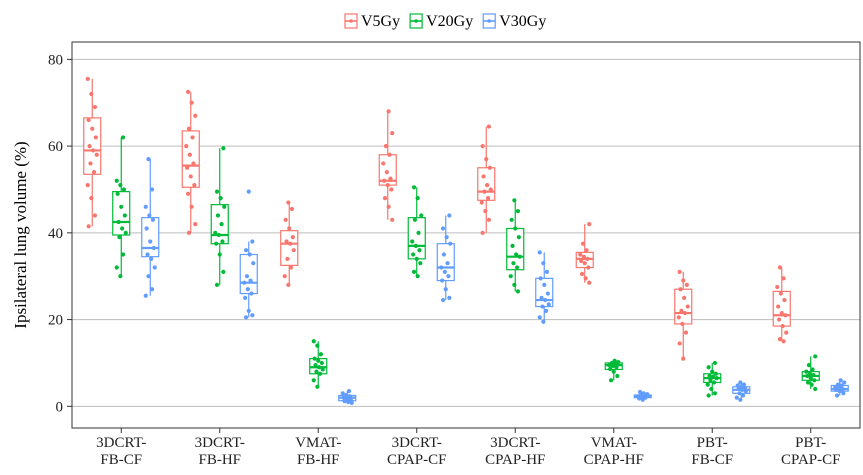 Image resolution: width=863 pixels, height=475 pixels. I want to click on legend-key-point, so click(489, 21).